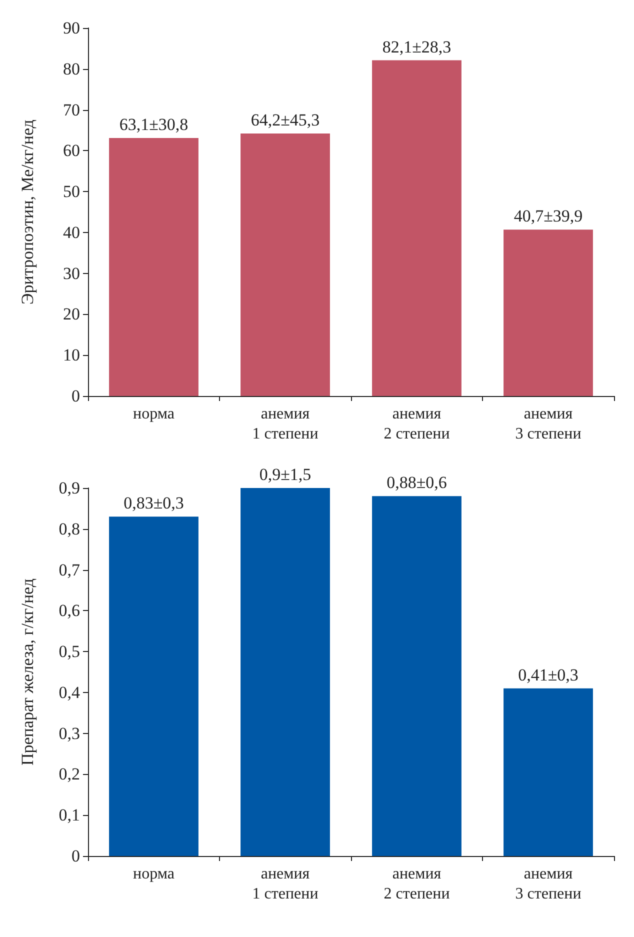 The image size is (634, 937). Describe the element at coordinates (27, 672) in the screenshot. I see `y-axis-title: Препарат железа, г/кг/нед` at that location.